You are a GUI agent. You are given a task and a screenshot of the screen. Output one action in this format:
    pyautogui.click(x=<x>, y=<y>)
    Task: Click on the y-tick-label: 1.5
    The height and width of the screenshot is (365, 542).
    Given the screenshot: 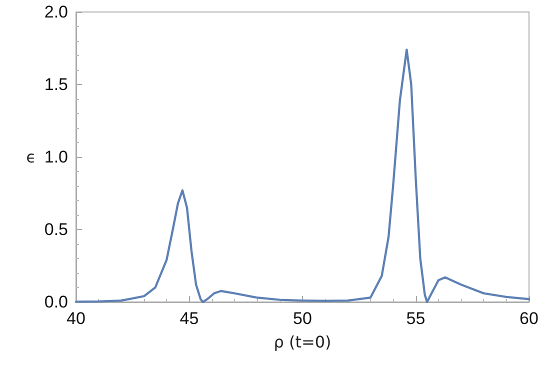 What is the action you would take?
    pyautogui.click(x=56, y=84)
    